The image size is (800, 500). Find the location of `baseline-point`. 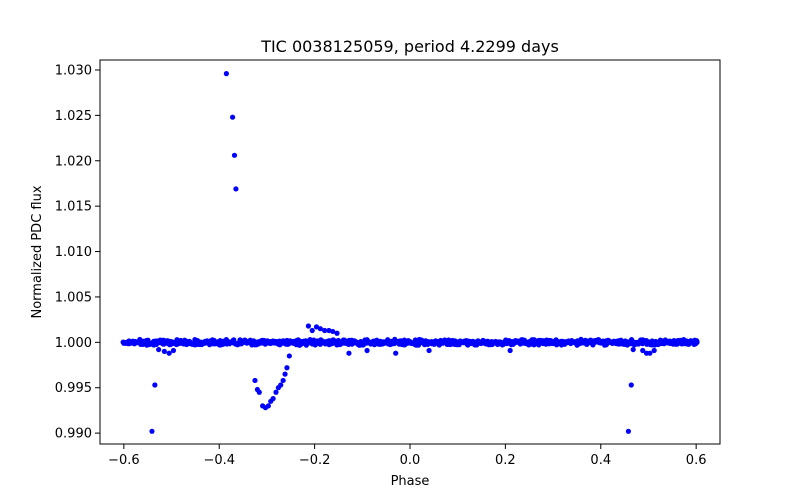

baseline-point is located at coordinates (696, 344).